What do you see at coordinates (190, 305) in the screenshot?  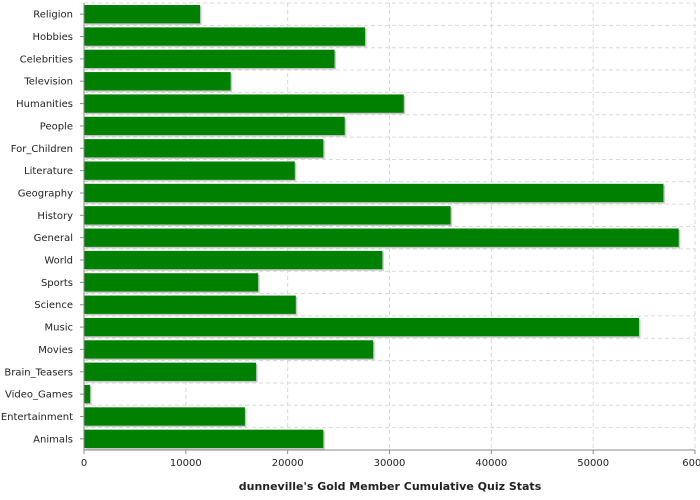 I see `bar-science` at bounding box center [190, 305].